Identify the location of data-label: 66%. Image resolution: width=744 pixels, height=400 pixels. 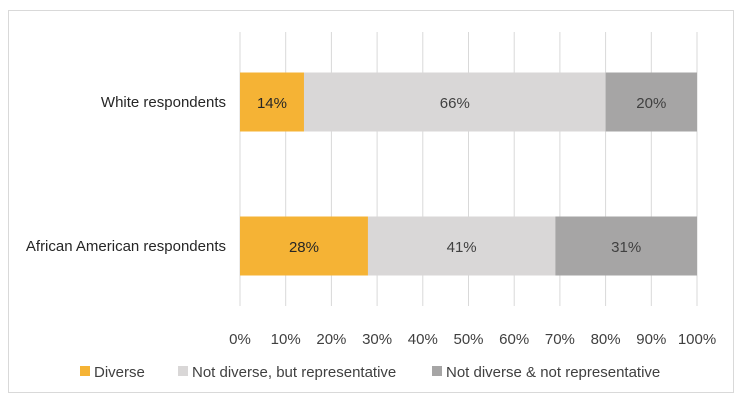
(455, 103).